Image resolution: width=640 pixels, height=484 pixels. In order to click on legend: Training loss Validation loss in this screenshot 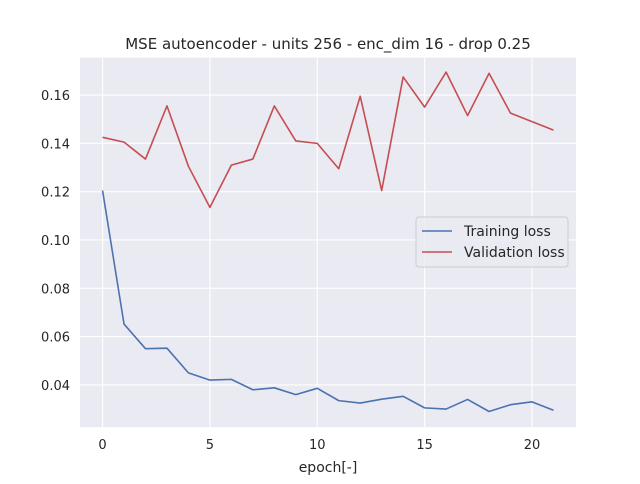, I will do `click(492, 242)`.